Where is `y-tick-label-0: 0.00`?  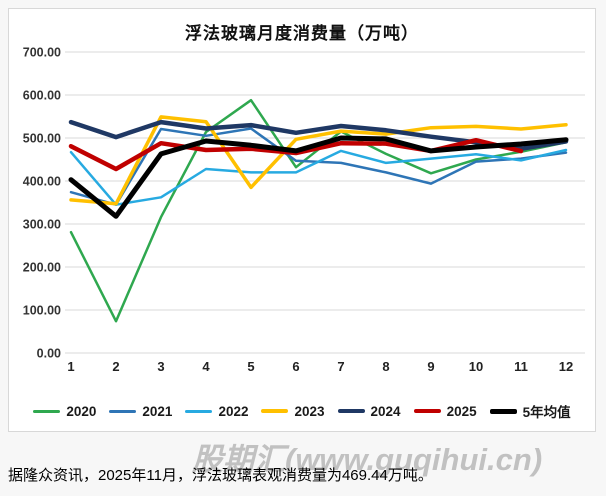
y-tick-label-0: 0.00 is located at coordinates (49, 354).